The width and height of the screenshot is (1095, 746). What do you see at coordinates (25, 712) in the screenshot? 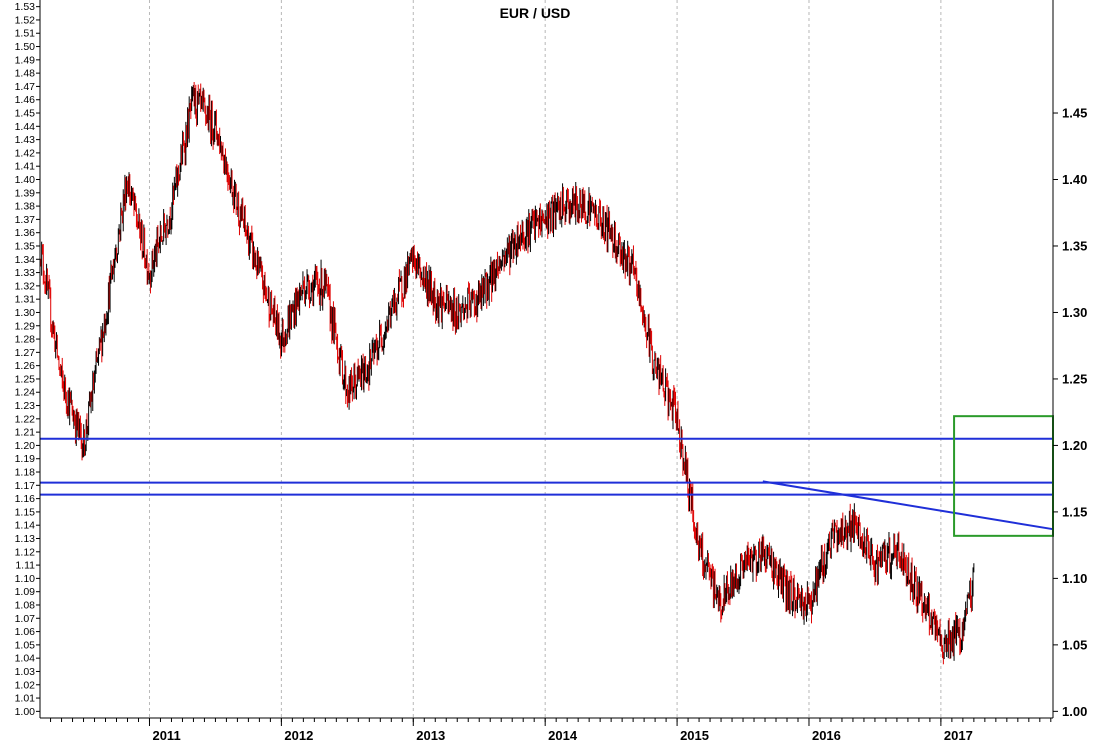
I see `left-tick-label: 1.00` at bounding box center [25, 712].